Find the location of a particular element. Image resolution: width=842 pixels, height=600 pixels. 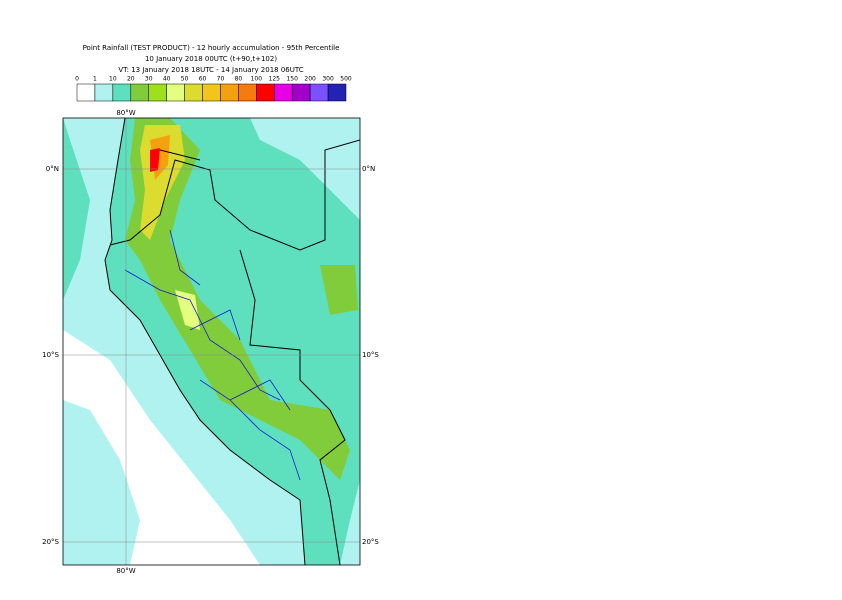

legend-label: 125 is located at coordinates (275, 79).